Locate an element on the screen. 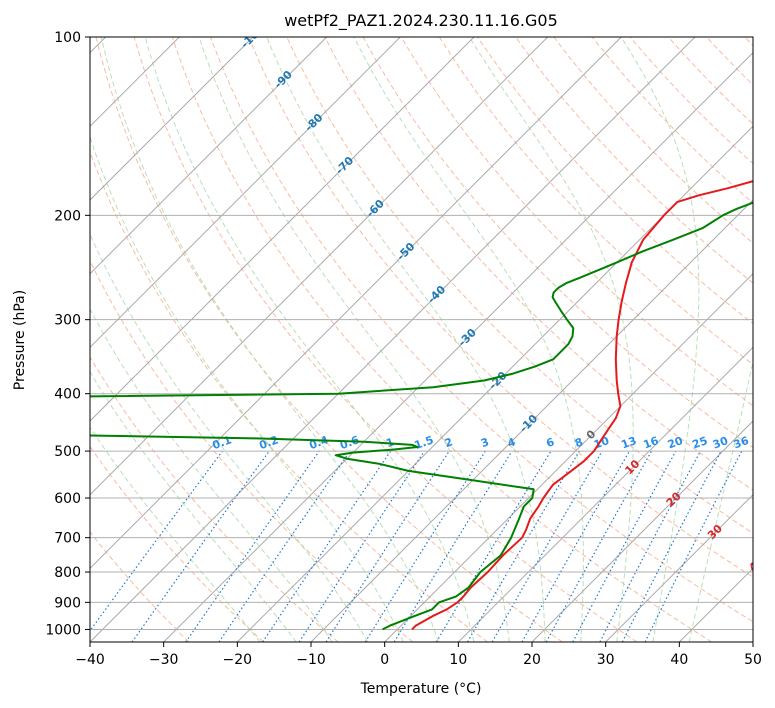 The height and width of the screenshot is (708, 775). y-tick-label: 800 is located at coordinates (67, 573).